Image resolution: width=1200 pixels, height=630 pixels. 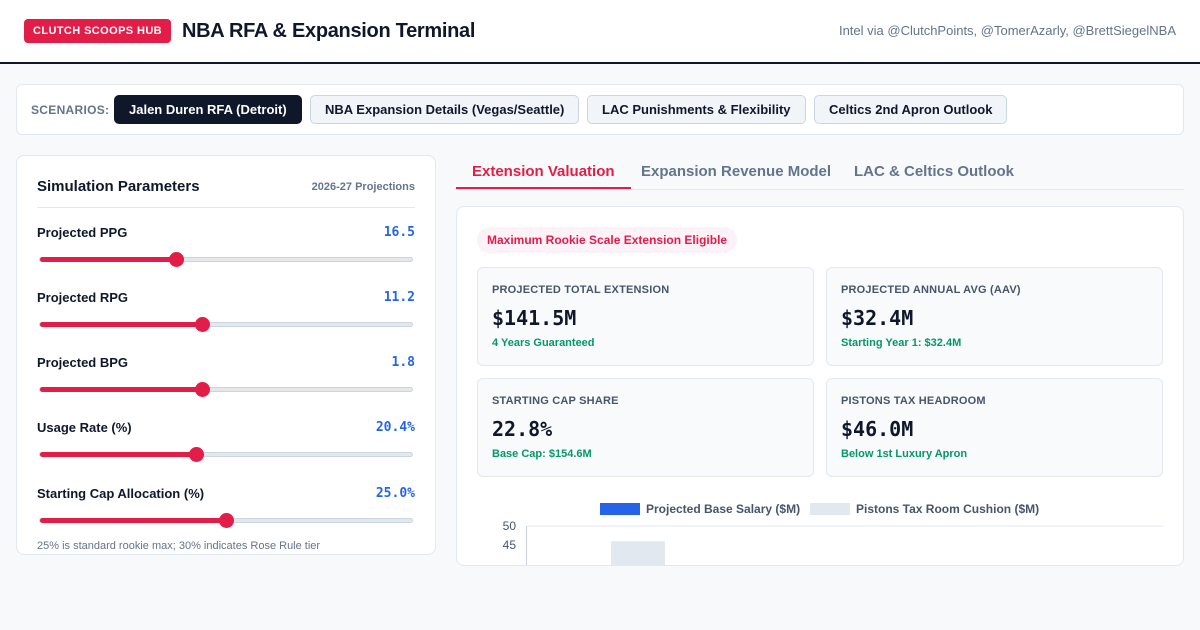 I want to click on param-value: 16.5, so click(x=399, y=232).